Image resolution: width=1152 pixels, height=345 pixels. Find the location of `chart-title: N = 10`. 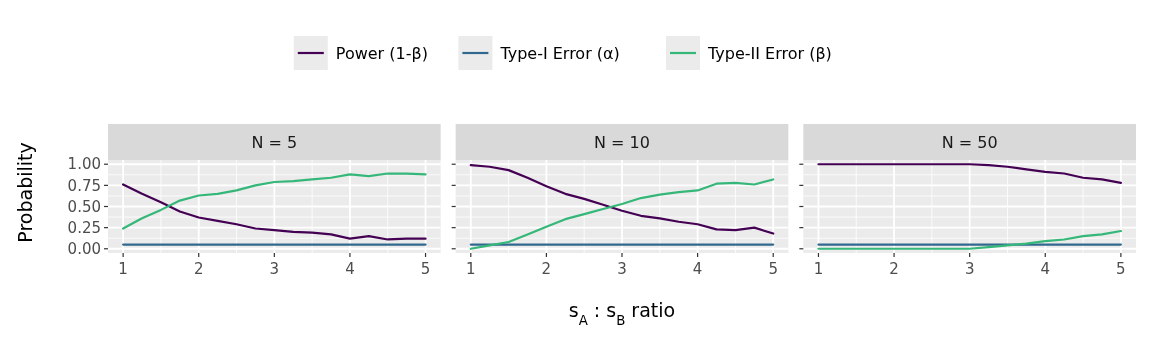

chart-title: N = 10 is located at coordinates (622, 142).